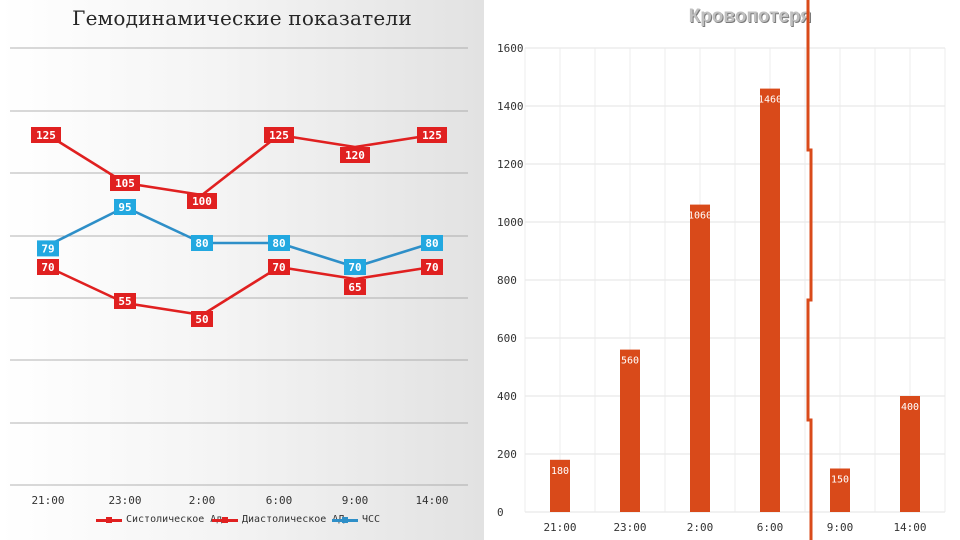 The height and width of the screenshot is (540, 960). Describe the element at coordinates (225, 520) in the screenshot. I see `legend-swatch-diastolic` at that location.